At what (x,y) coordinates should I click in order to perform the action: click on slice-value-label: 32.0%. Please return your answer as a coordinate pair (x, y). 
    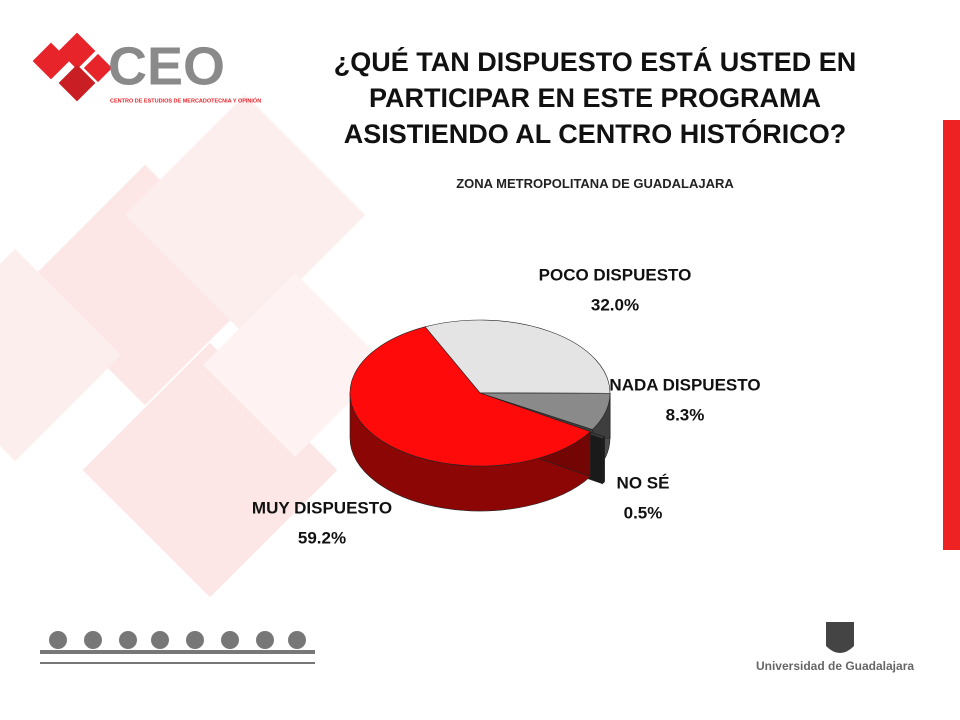
    Looking at the image, I should click on (615, 304).